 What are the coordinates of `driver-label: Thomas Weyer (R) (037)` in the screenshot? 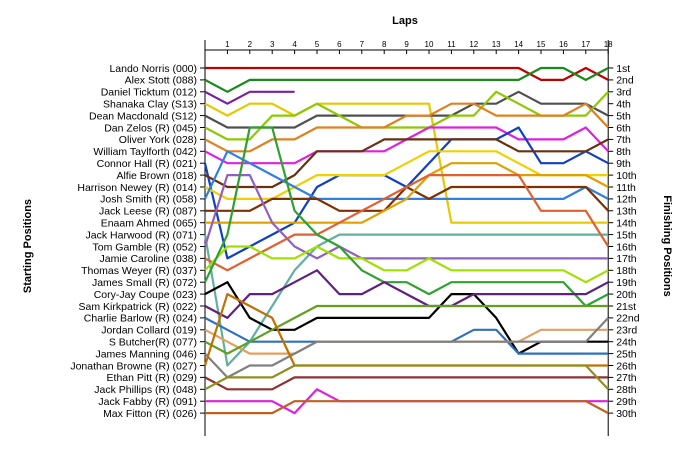 It's located at (139, 271).